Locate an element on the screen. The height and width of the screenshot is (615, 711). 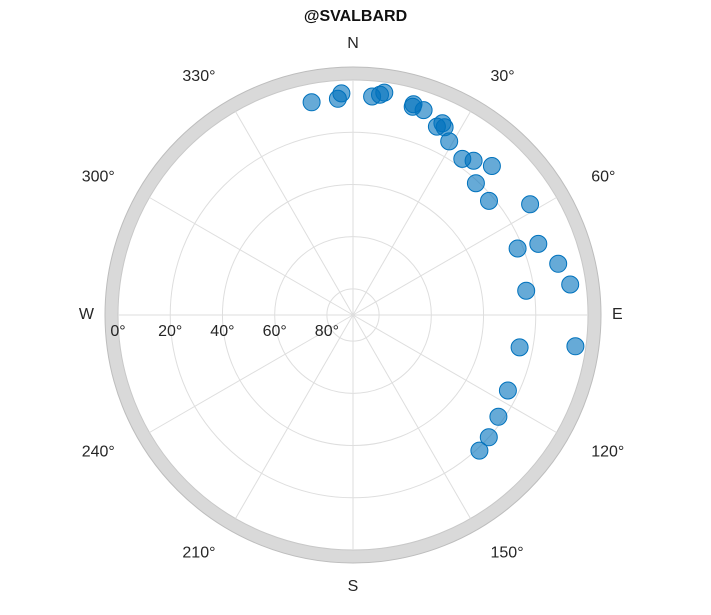
cardinal-label-s: S is located at coordinates (353, 586).